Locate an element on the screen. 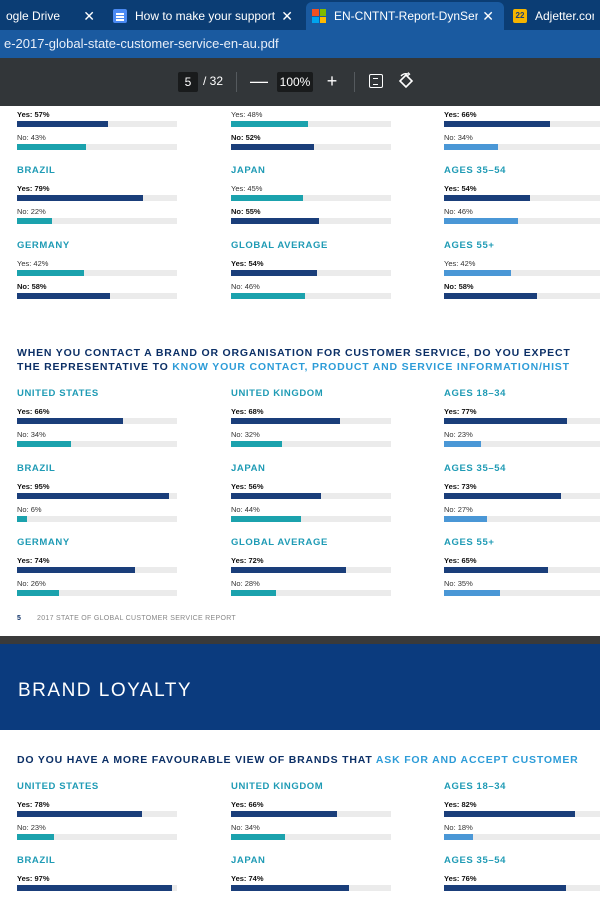  bar-label: Yes: 42% is located at coordinates (33, 263).